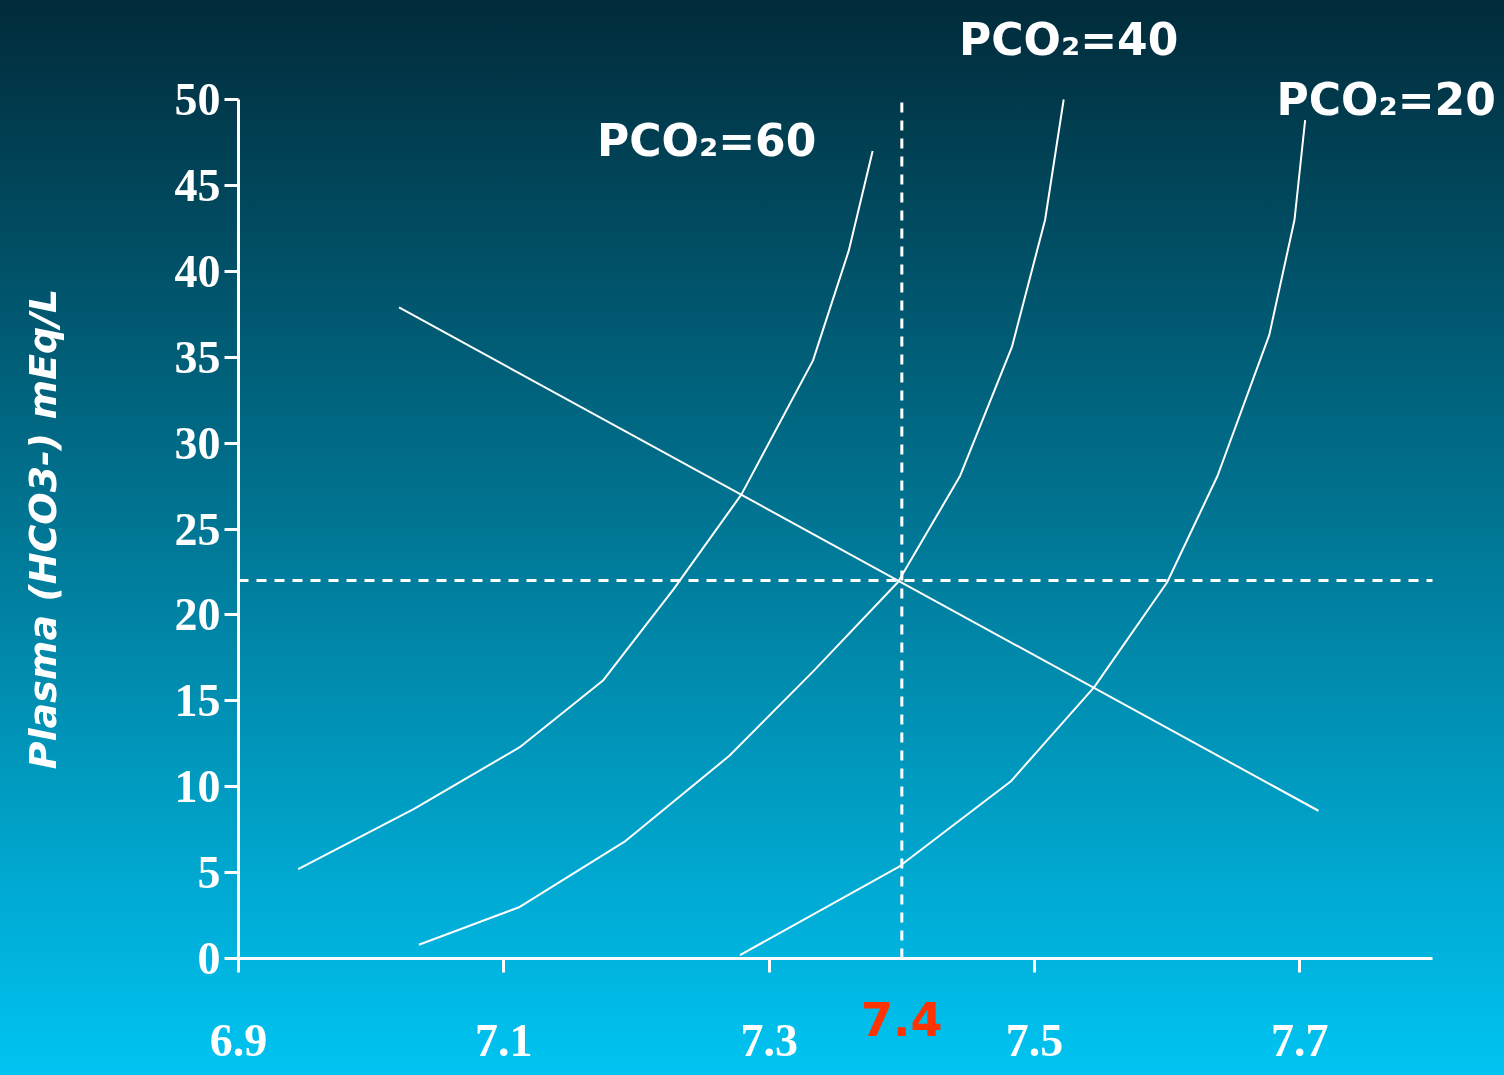 Image resolution: width=1504 pixels, height=1075 pixels. What do you see at coordinates (197, 357) in the screenshot?
I see `y-tick-label: 35` at bounding box center [197, 357].